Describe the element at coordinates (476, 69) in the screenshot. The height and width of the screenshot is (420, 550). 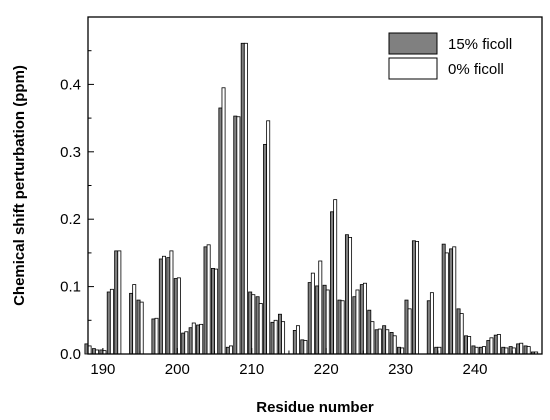
I see `legend-label-ficoll-0: 0% ficoll` at that location.